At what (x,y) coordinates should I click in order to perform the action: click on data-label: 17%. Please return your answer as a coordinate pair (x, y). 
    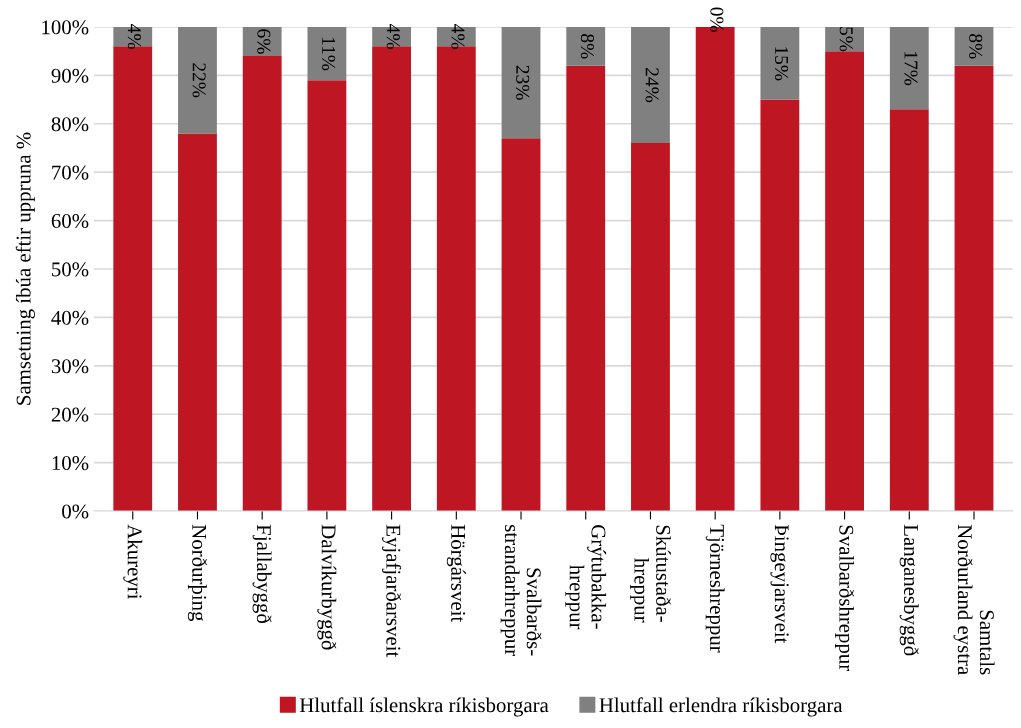
    Looking at the image, I should click on (911, 68).